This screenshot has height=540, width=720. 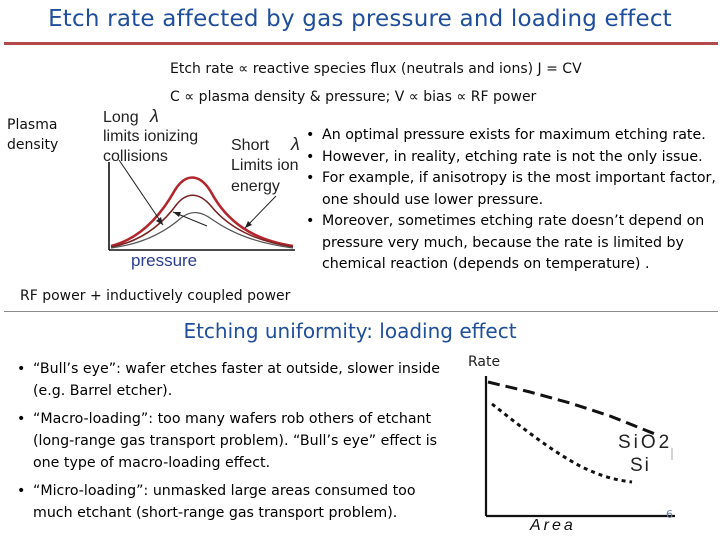 I want to click on fig2-y-label: Rate, so click(x=484, y=362).